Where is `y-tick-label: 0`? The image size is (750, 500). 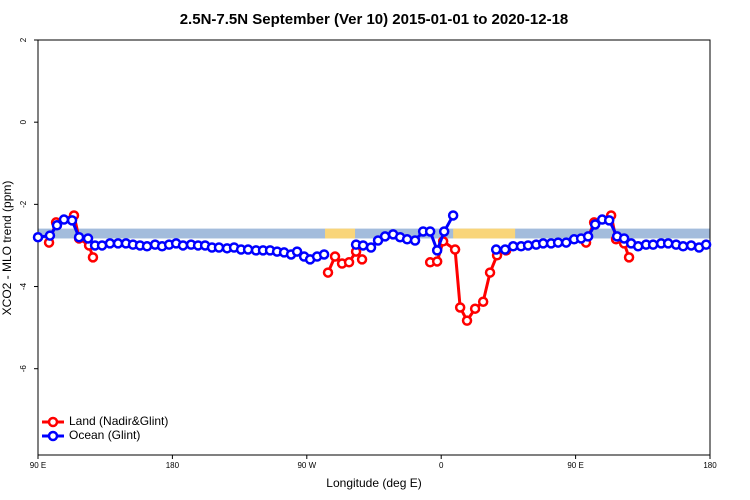
y-tick-label: 0 is located at coordinates (23, 121).